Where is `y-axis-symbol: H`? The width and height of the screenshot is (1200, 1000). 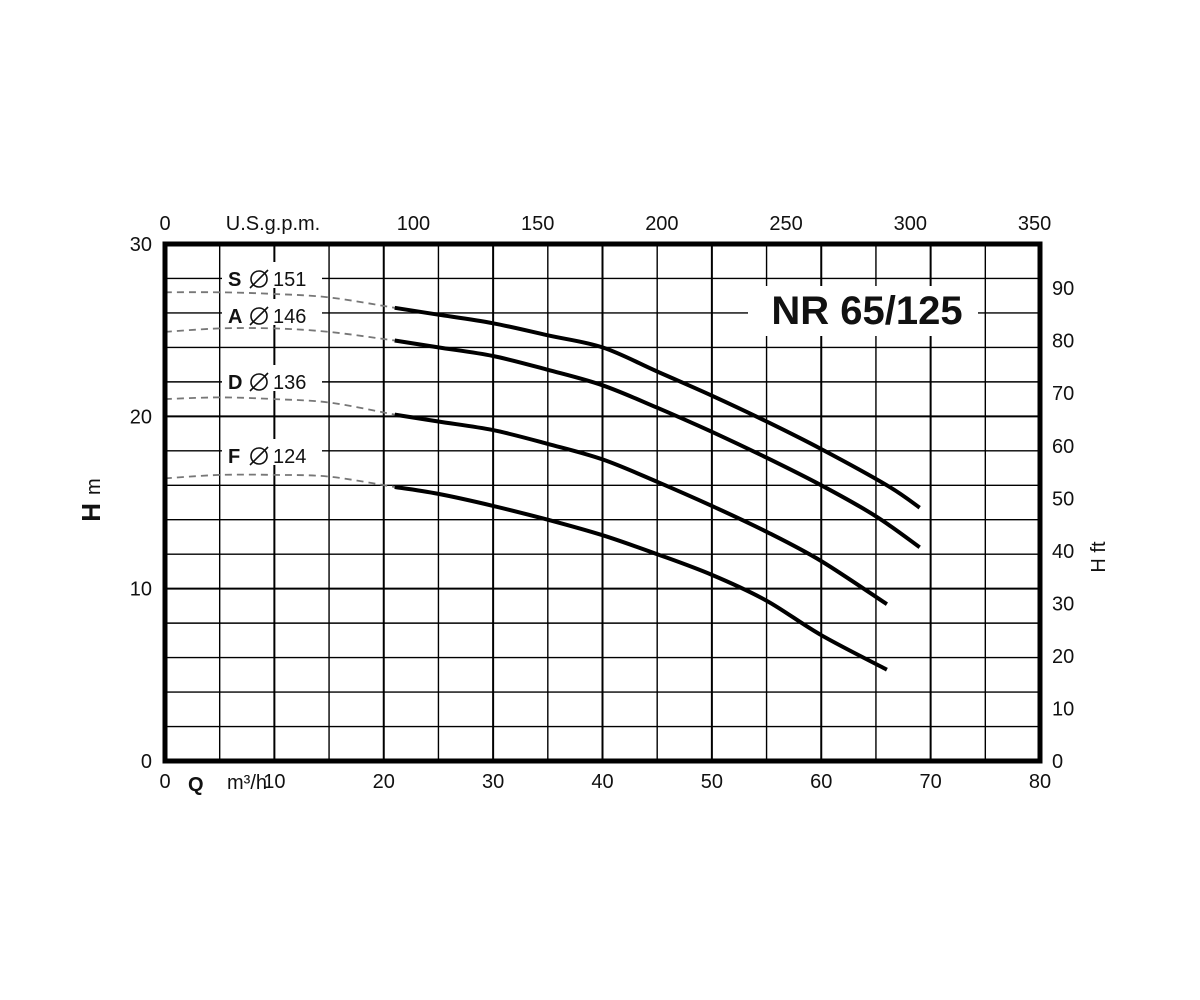 y-axis-symbol: H is located at coordinates (91, 512).